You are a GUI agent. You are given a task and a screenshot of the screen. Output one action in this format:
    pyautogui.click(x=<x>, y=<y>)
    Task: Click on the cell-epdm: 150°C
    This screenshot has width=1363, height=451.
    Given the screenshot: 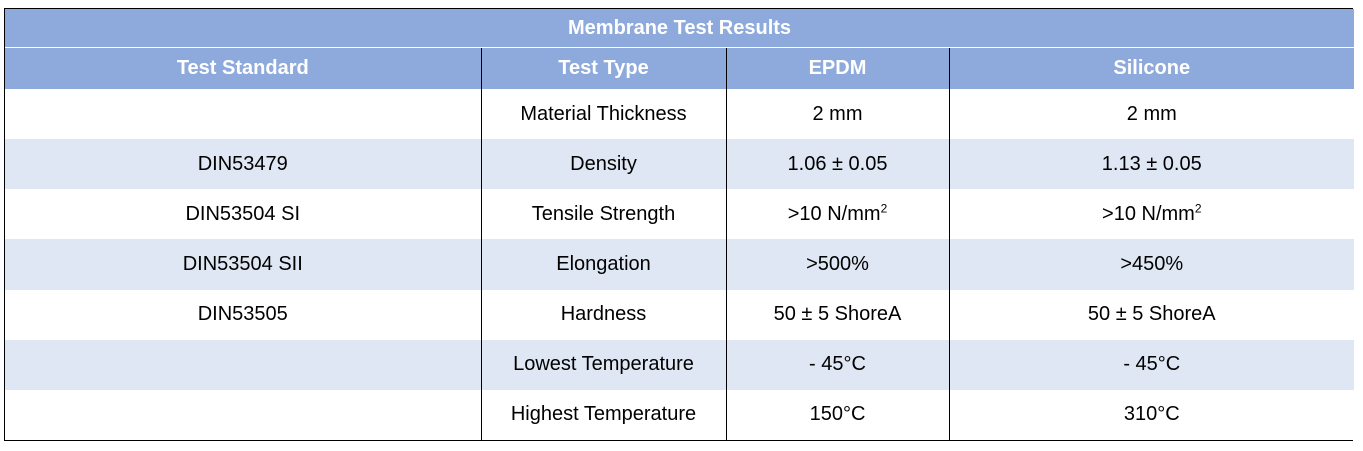 What is the action you would take?
    pyautogui.click(x=837, y=414)
    